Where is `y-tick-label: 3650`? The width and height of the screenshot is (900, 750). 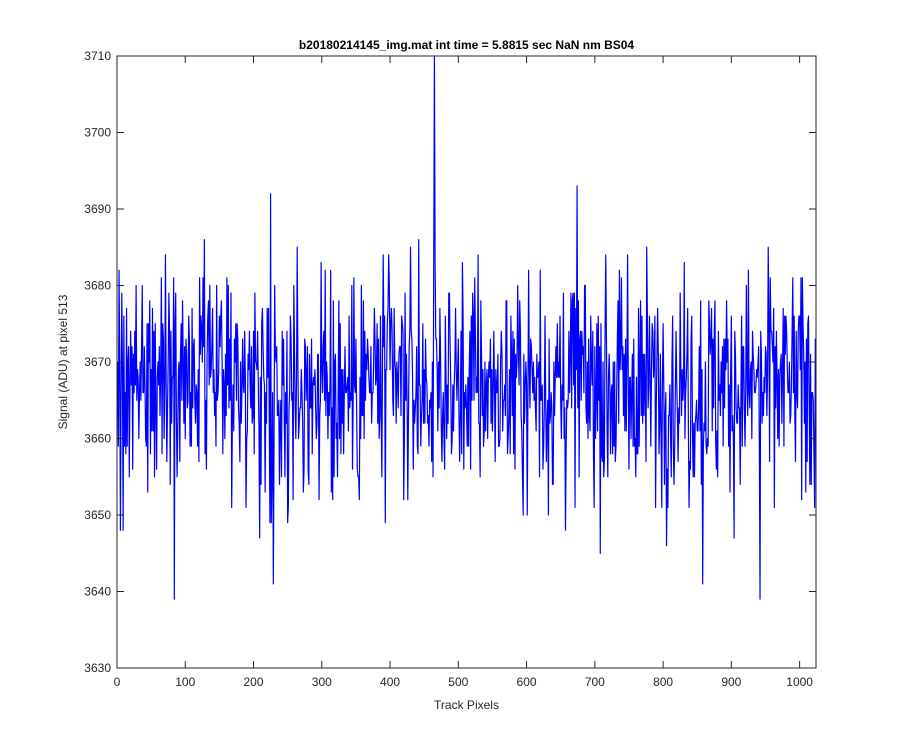
y-tick-label: 3650 is located at coordinates (97, 515).